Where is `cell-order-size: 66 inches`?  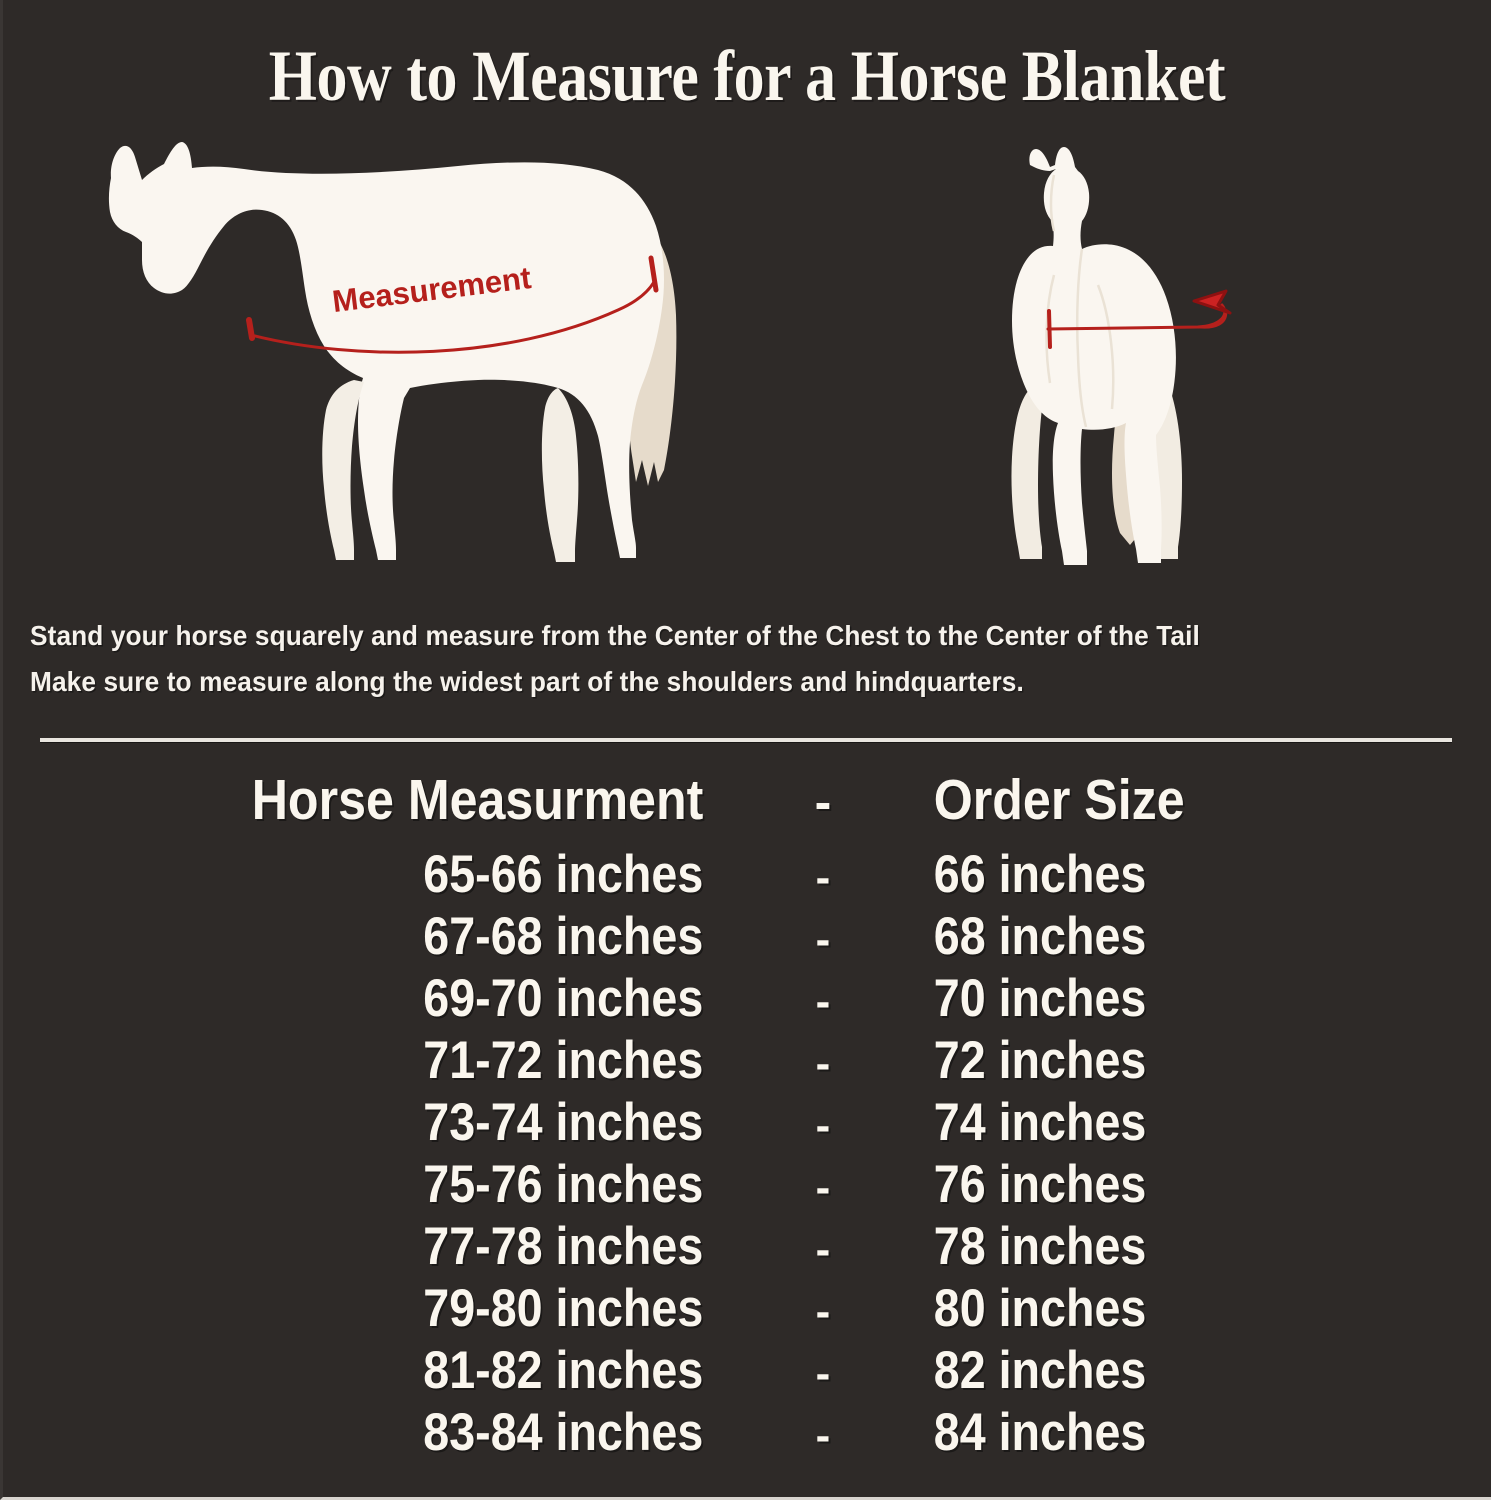 cell-order-size: 66 inches is located at coordinates (1040, 874).